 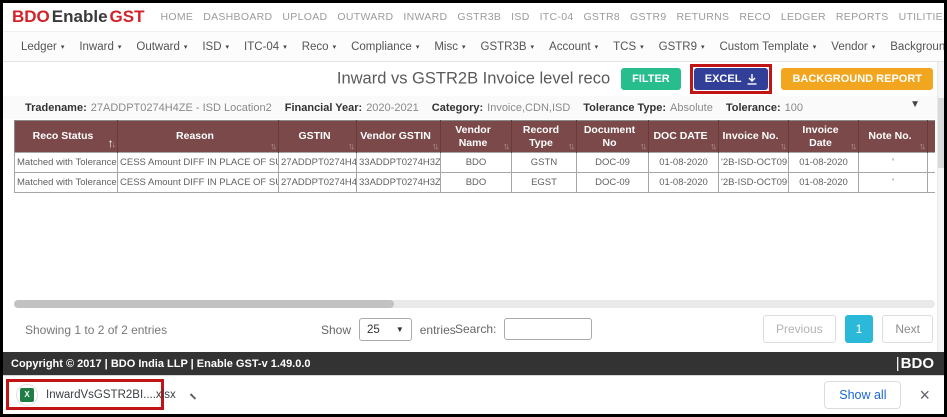 What do you see at coordinates (198, 162) in the screenshot?
I see `cell-reason: CESS Amount DIFF IN PLACE OF SUPPLY` at bounding box center [198, 162].